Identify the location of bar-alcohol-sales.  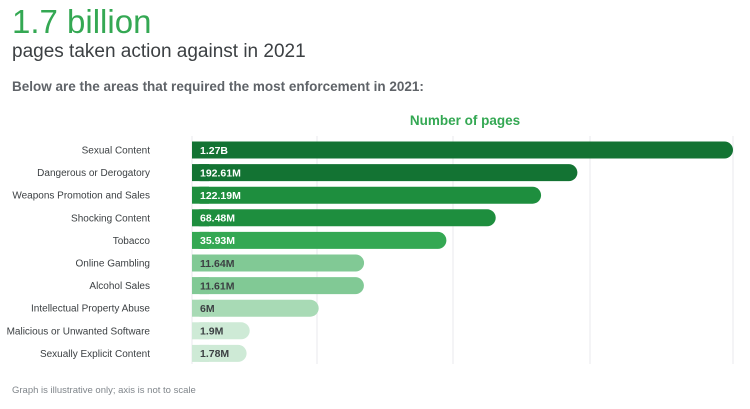
(278, 286).